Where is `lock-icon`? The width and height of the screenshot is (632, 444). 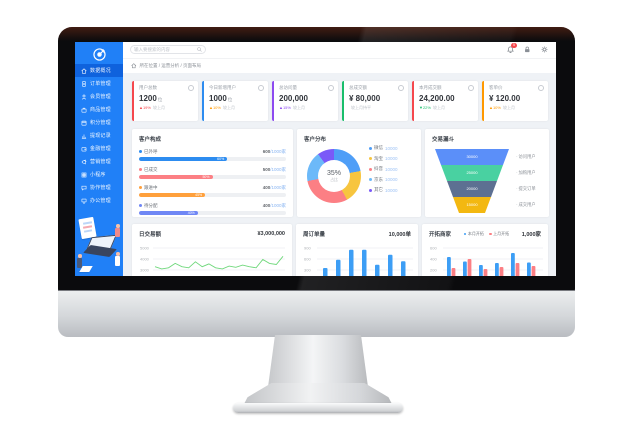 lock-icon is located at coordinates (527, 49).